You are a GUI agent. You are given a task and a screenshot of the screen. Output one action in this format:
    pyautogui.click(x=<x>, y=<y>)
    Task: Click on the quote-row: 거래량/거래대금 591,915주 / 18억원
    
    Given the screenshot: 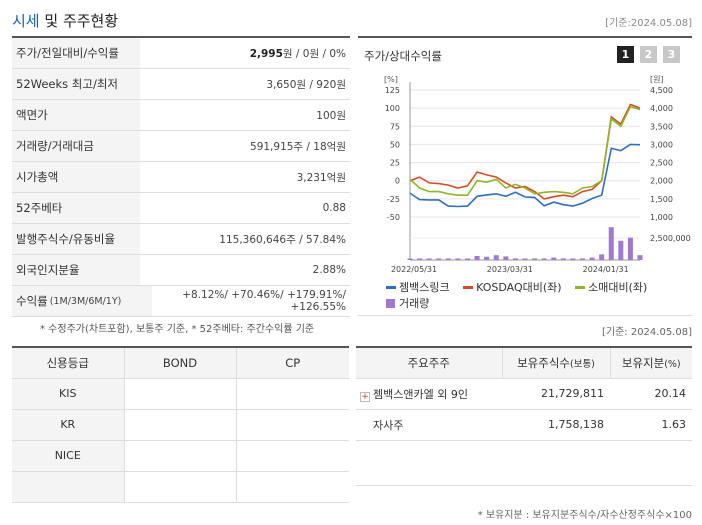 What is the action you would take?
    pyautogui.click(x=181, y=146)
    